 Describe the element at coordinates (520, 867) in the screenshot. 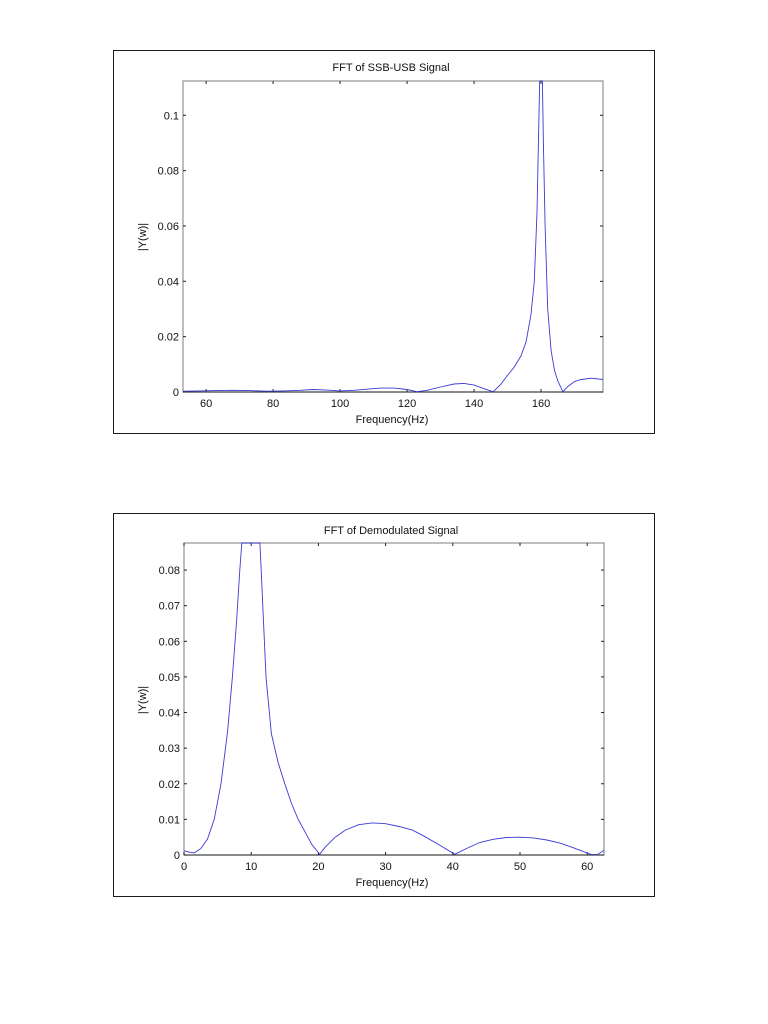

I see `x-tick-label: 50` at that location.